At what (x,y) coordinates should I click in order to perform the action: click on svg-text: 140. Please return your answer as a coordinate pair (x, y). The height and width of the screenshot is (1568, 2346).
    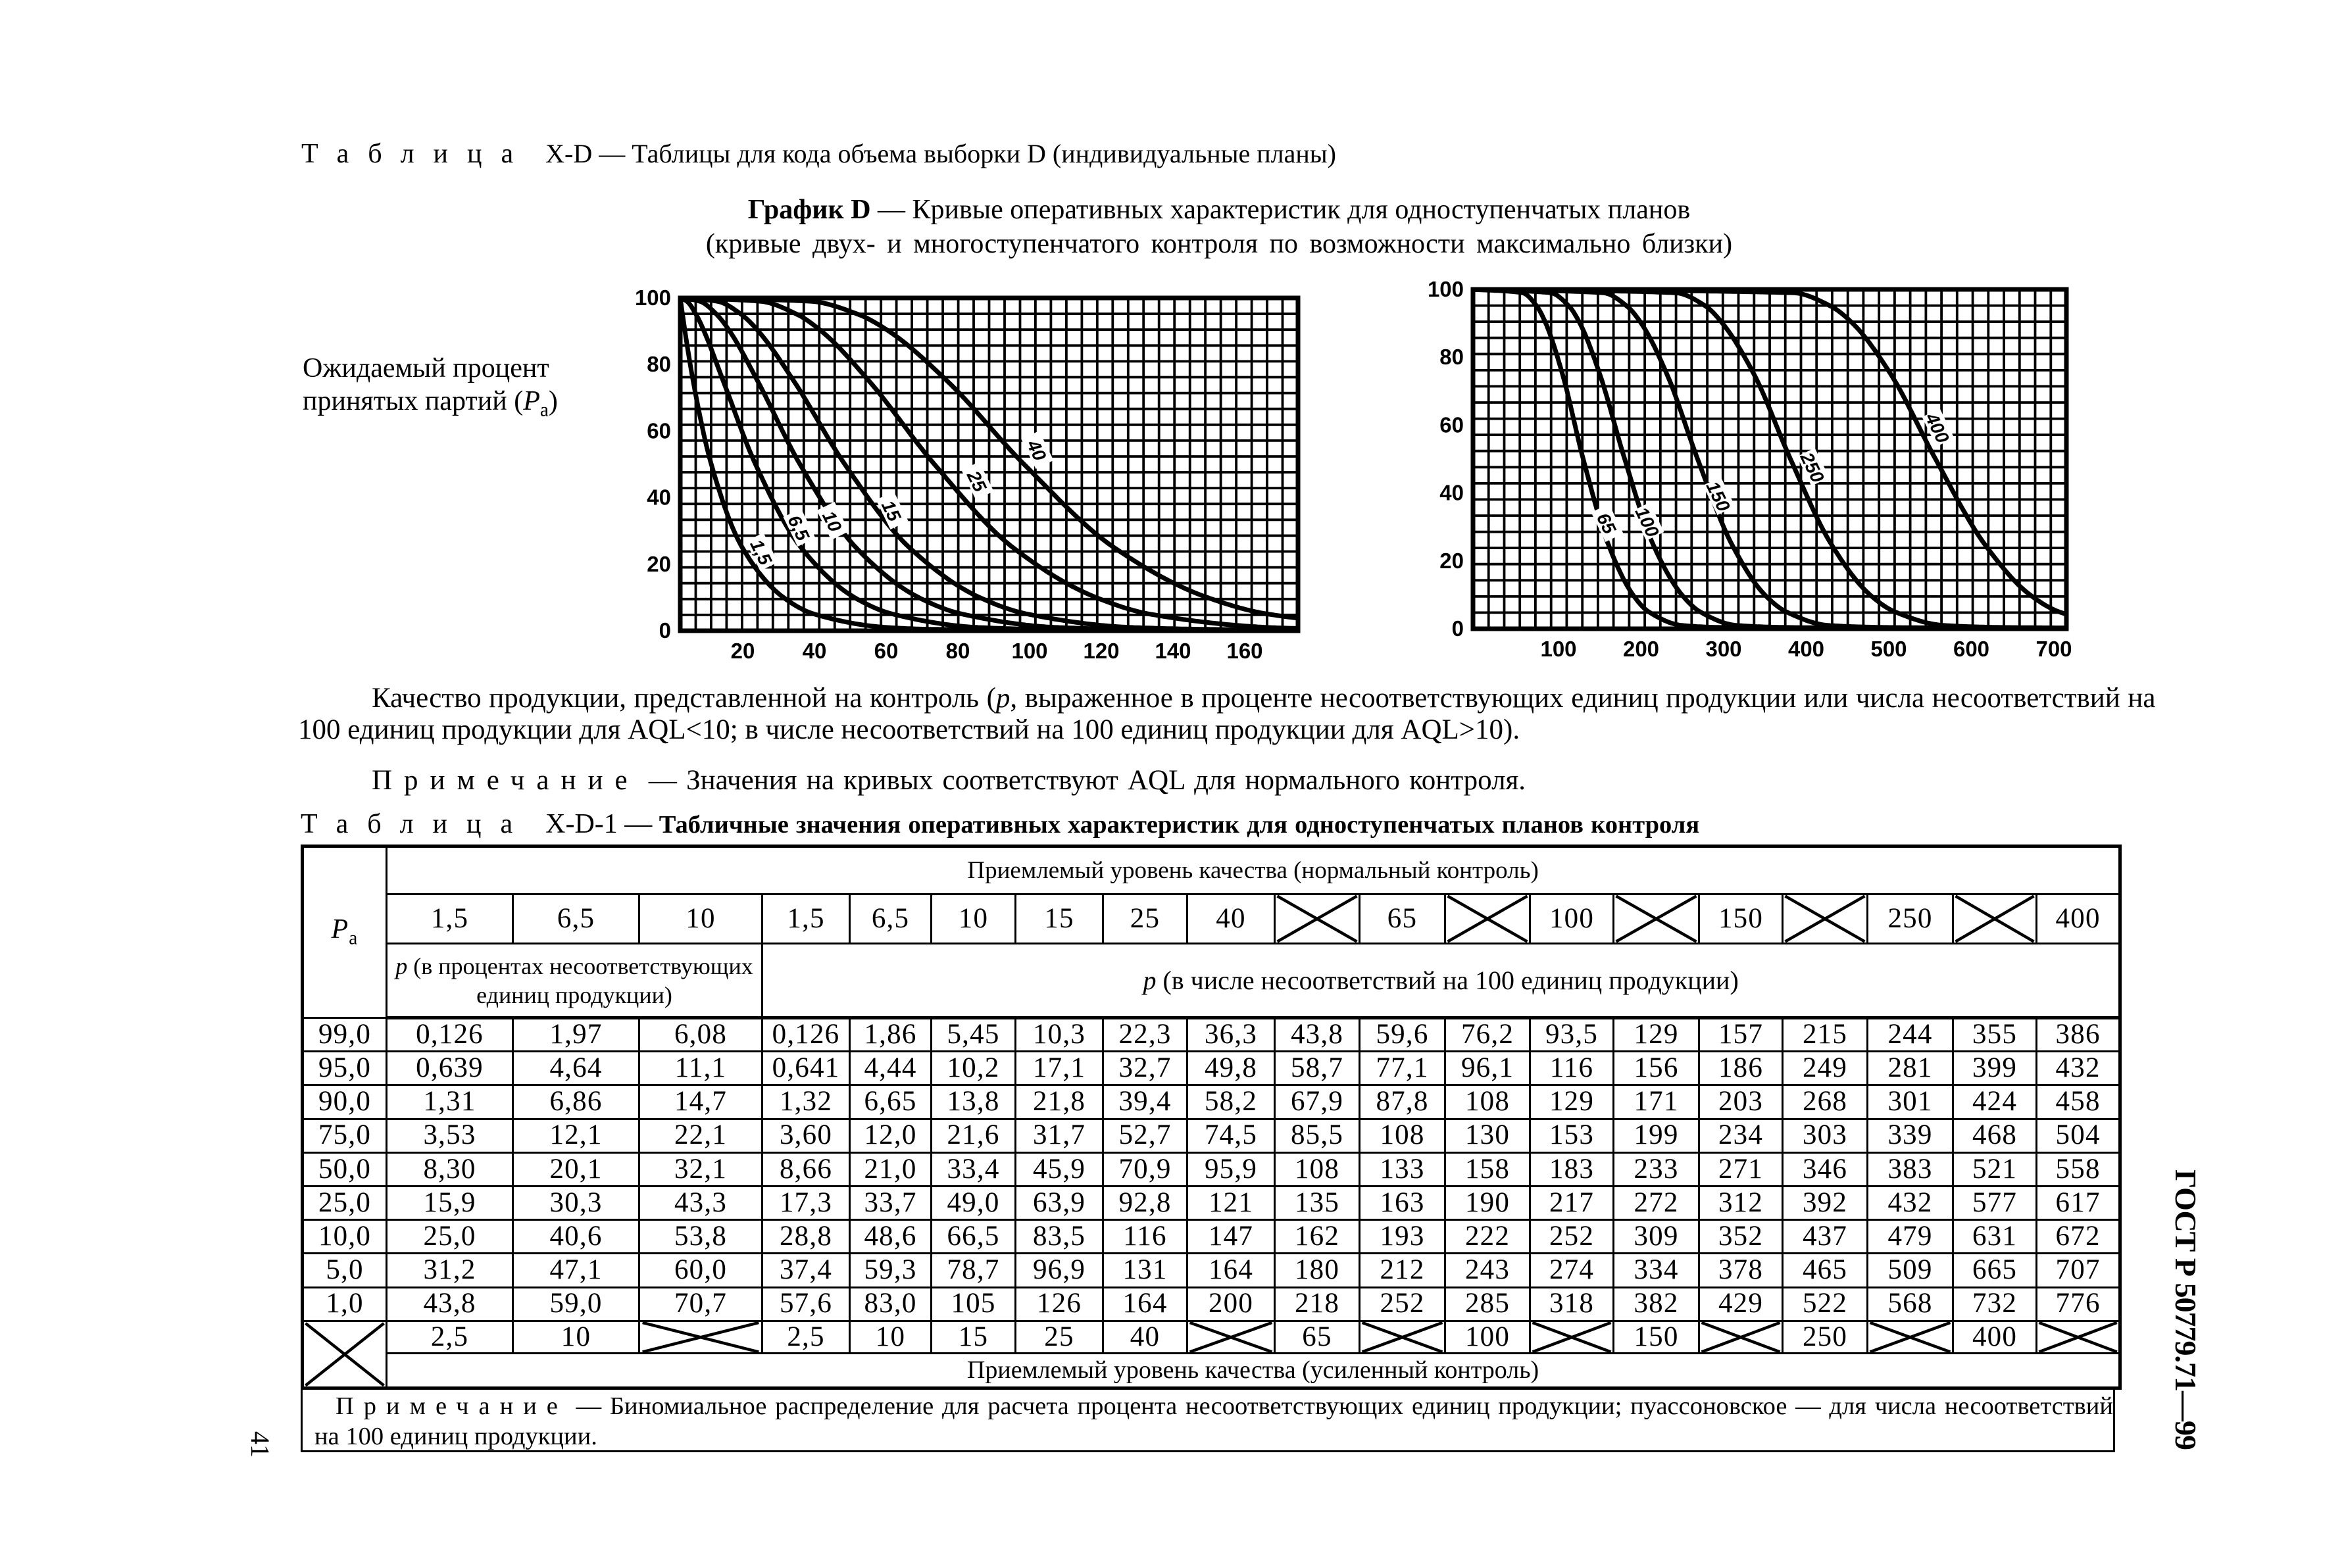
    Looking at the image, I should click on (1173, 651).